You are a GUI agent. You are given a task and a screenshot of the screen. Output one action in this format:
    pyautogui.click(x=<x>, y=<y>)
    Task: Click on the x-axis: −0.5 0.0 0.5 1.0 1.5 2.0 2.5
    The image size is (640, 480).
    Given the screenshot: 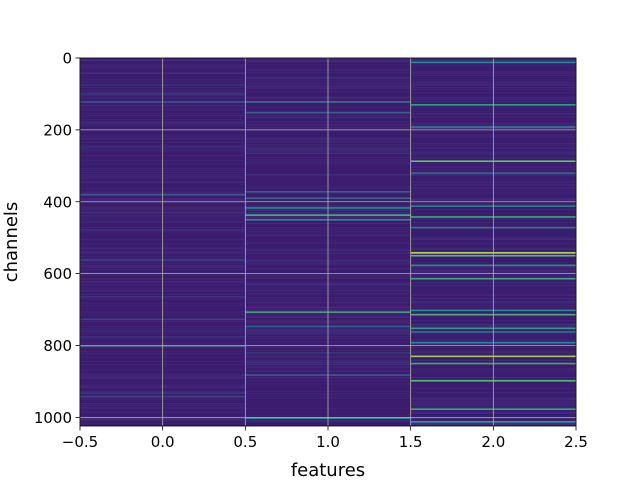 What is the action you would take?
    pyautogui.click(x=325, y=438)
    